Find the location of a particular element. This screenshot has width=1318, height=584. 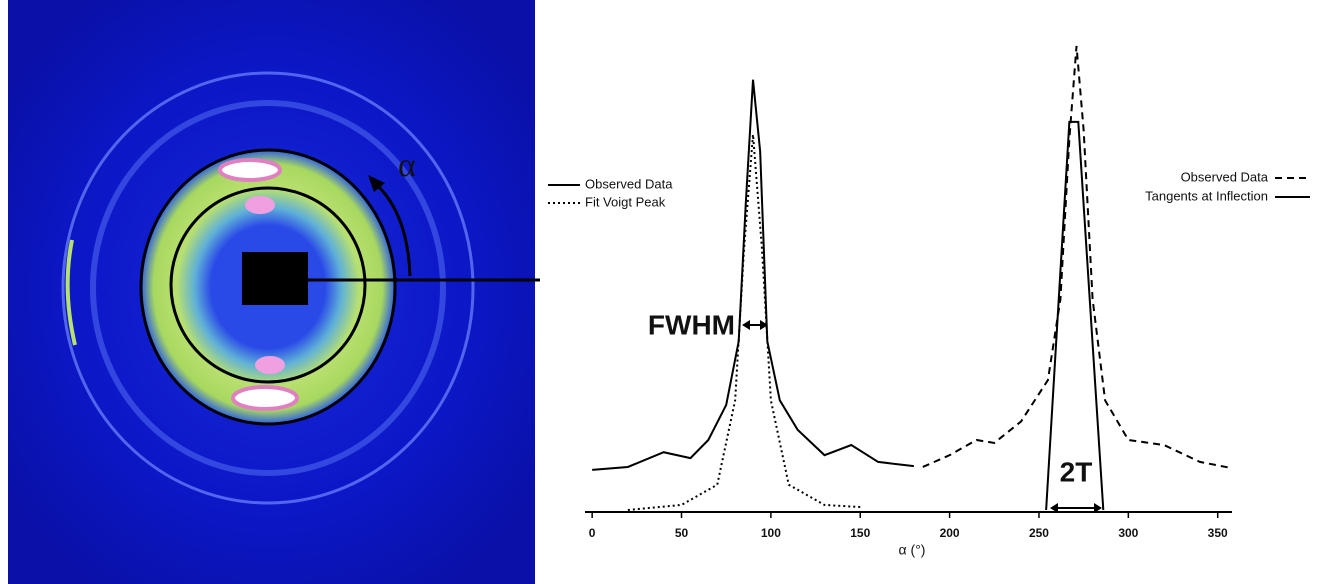

x-tick-label: 0 is located at coordinates (592, 533).